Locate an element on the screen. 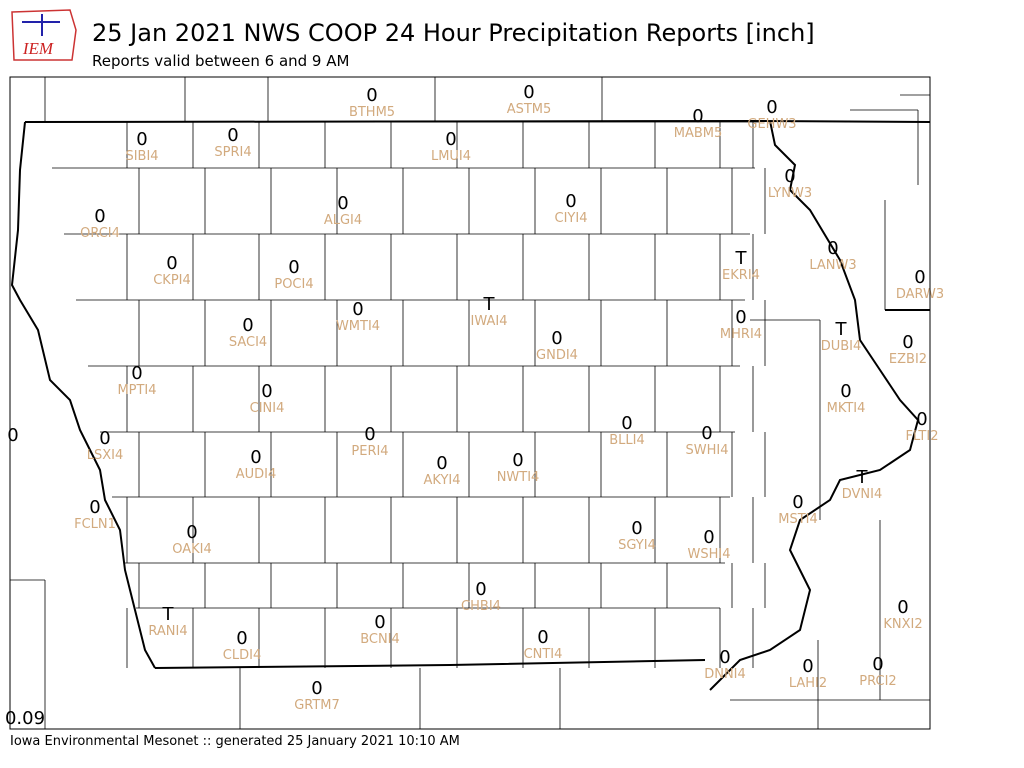 This screenshot has height=768, width=1024. station-id: EZBI2 is located at coordinates (908, 359).